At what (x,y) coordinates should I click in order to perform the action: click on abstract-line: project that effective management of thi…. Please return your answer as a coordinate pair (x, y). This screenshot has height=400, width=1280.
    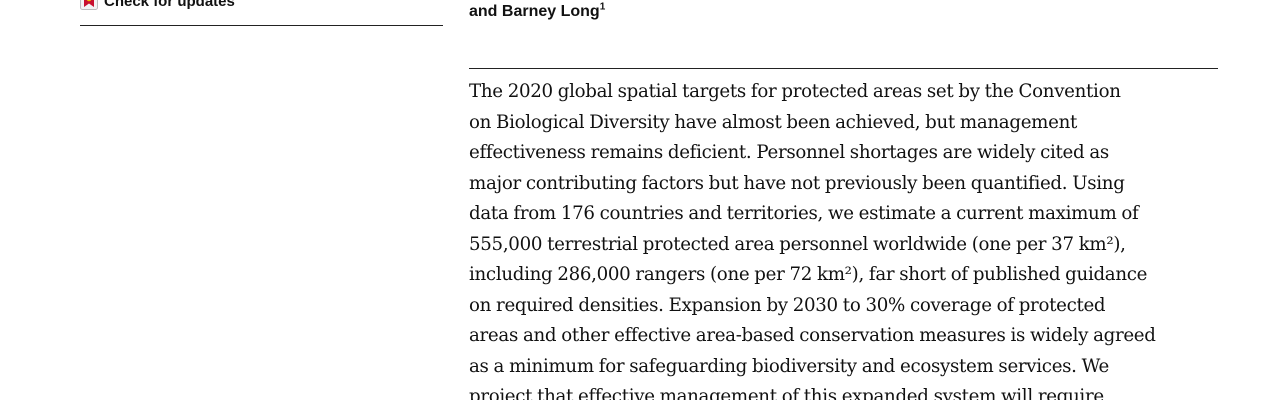
    Looking at the image, I should click on (786, 393).